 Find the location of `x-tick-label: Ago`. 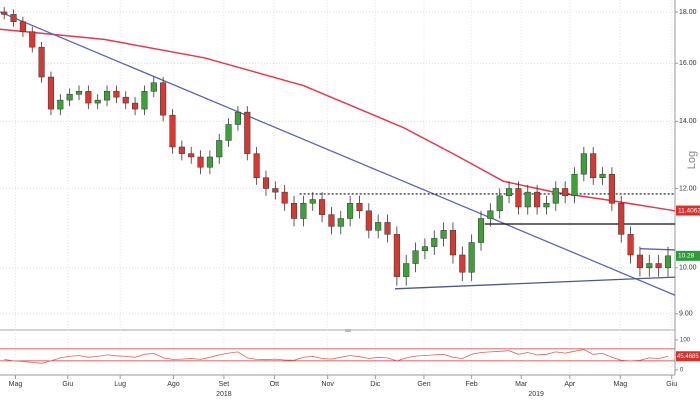

x-tick-label: Ago is located at coordinates (173, 384).